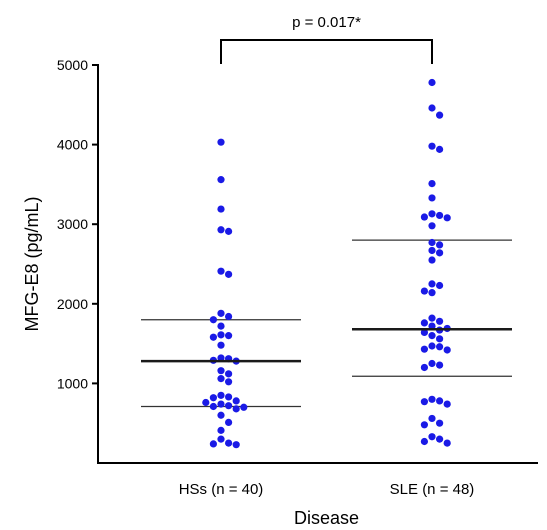 This screenshot has height=530, width=547. Describe the element at coordinates (432, 489) in the screenshot. I see `x-category-label: SLE (n = 48)` at that location.